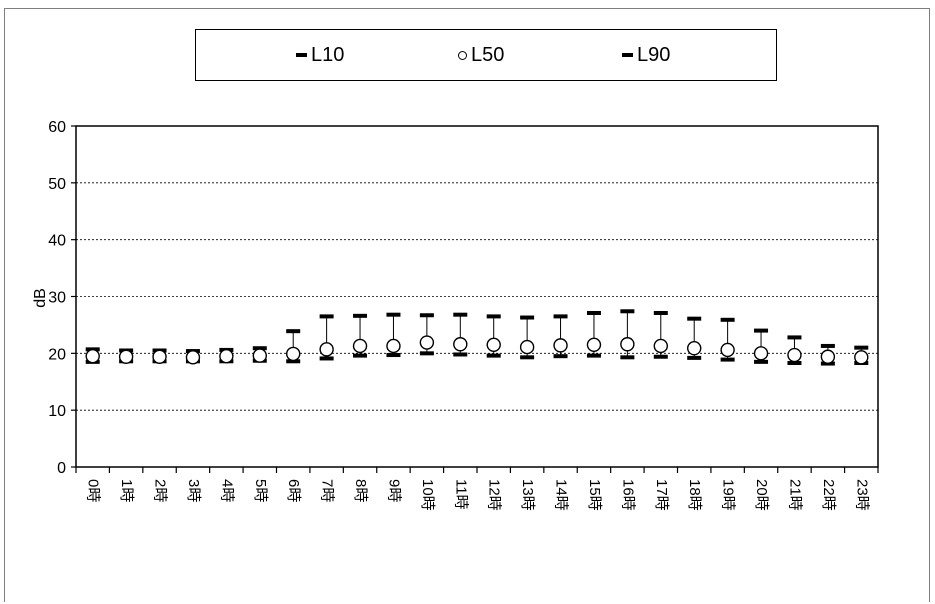 This screenshot has width=935, height=604. Describe the element at coordinates (828, 495) in the screenshot. I see `x-tick-label: 22時` at that location.